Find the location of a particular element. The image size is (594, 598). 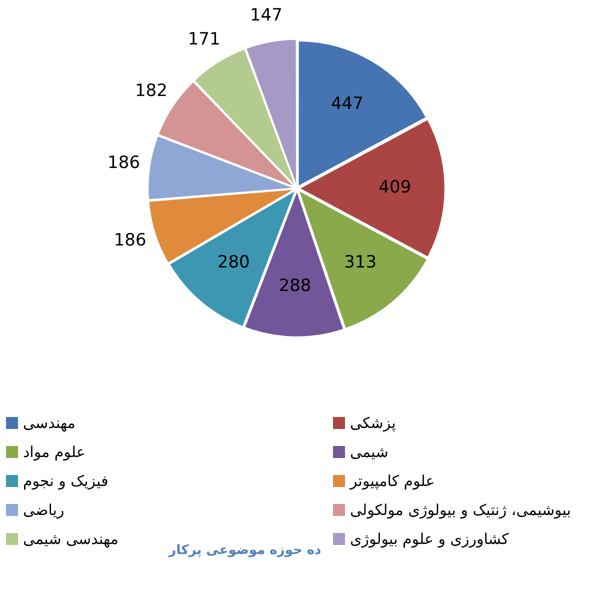

legend-label: بیوشیمی، ژنتیک و بیولوژی مولکولی is located at coordinates (460, 510).